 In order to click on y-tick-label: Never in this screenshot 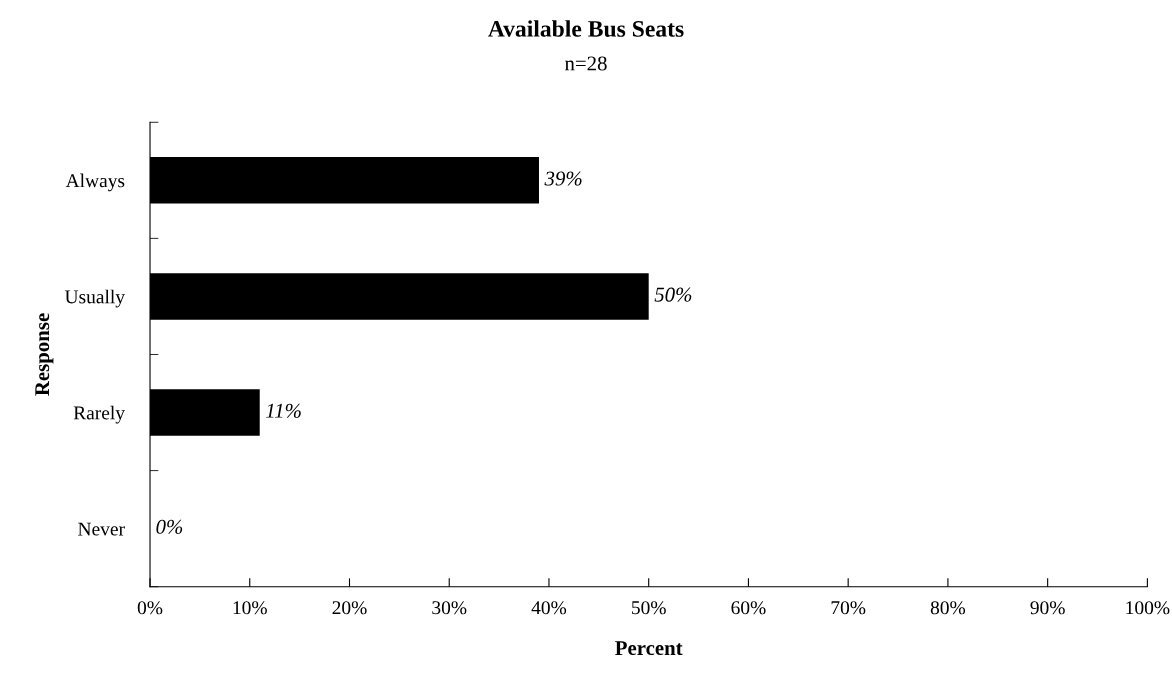, I will do `click(101, 529)`.